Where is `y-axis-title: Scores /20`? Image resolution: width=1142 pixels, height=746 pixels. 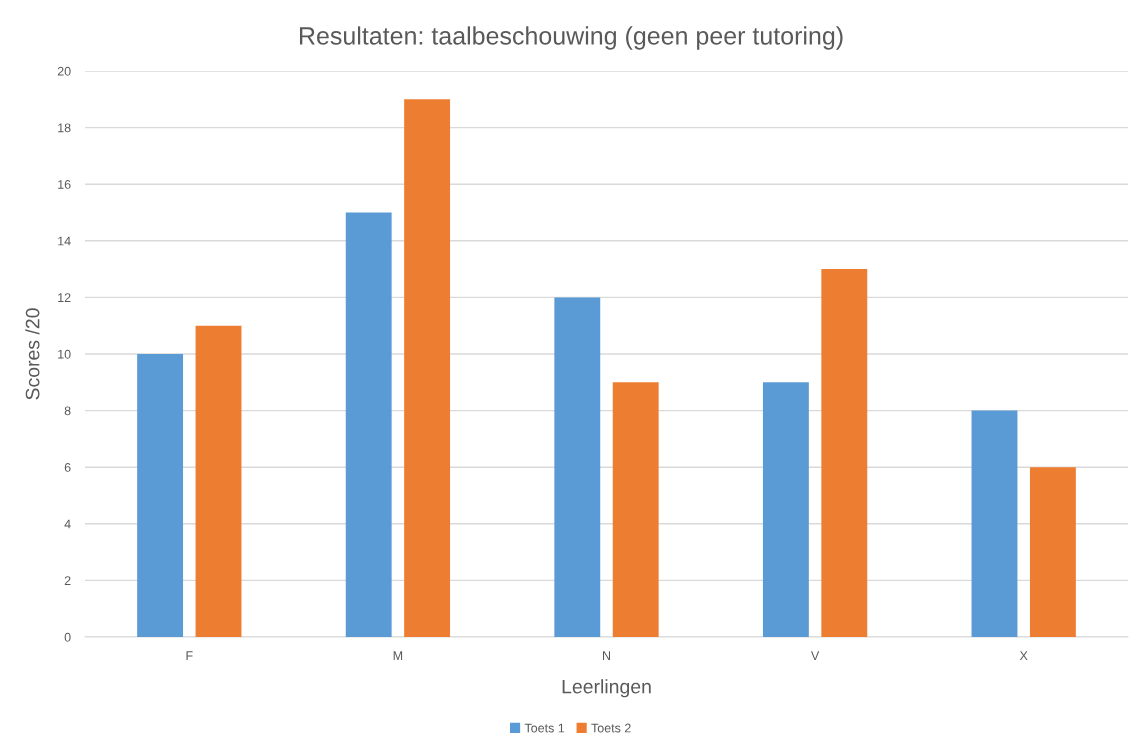
y-axis-title: Scores /20 is located at coordinates (32, 354).